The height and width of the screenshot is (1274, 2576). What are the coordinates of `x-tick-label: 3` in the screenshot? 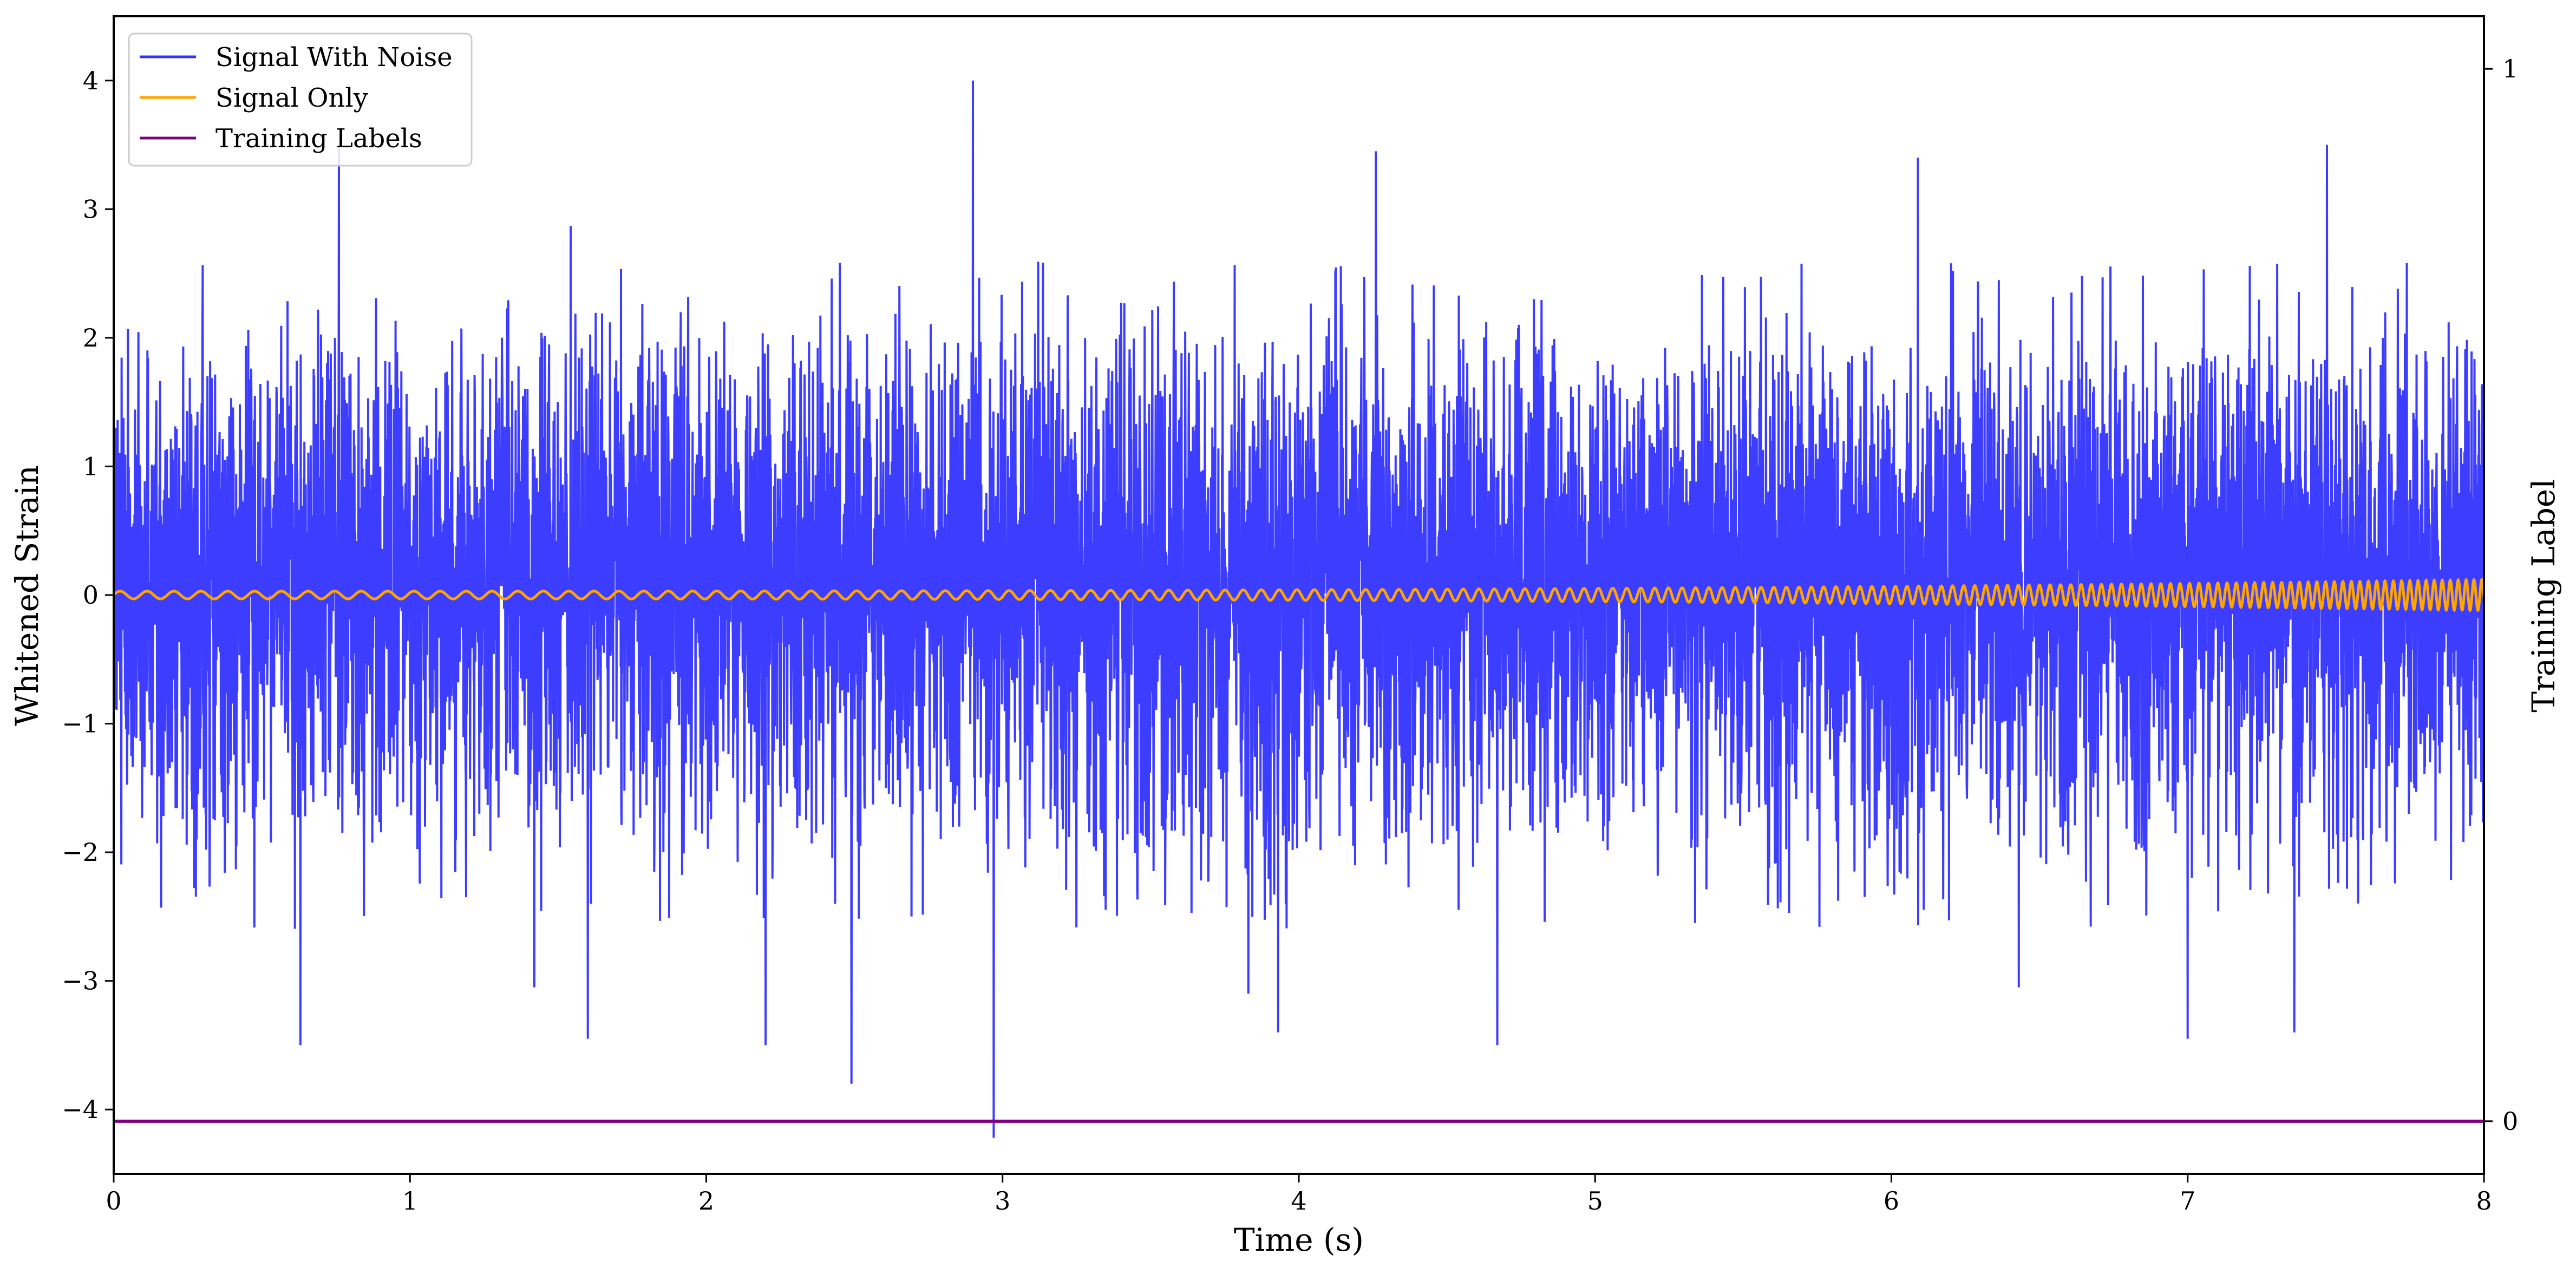 It's located at (1003, 1201).